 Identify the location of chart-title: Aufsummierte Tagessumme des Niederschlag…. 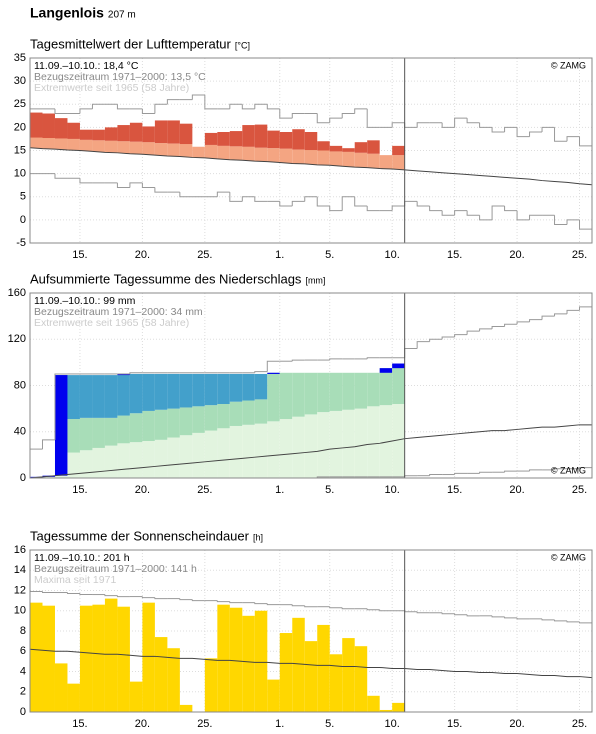
(166, 278).